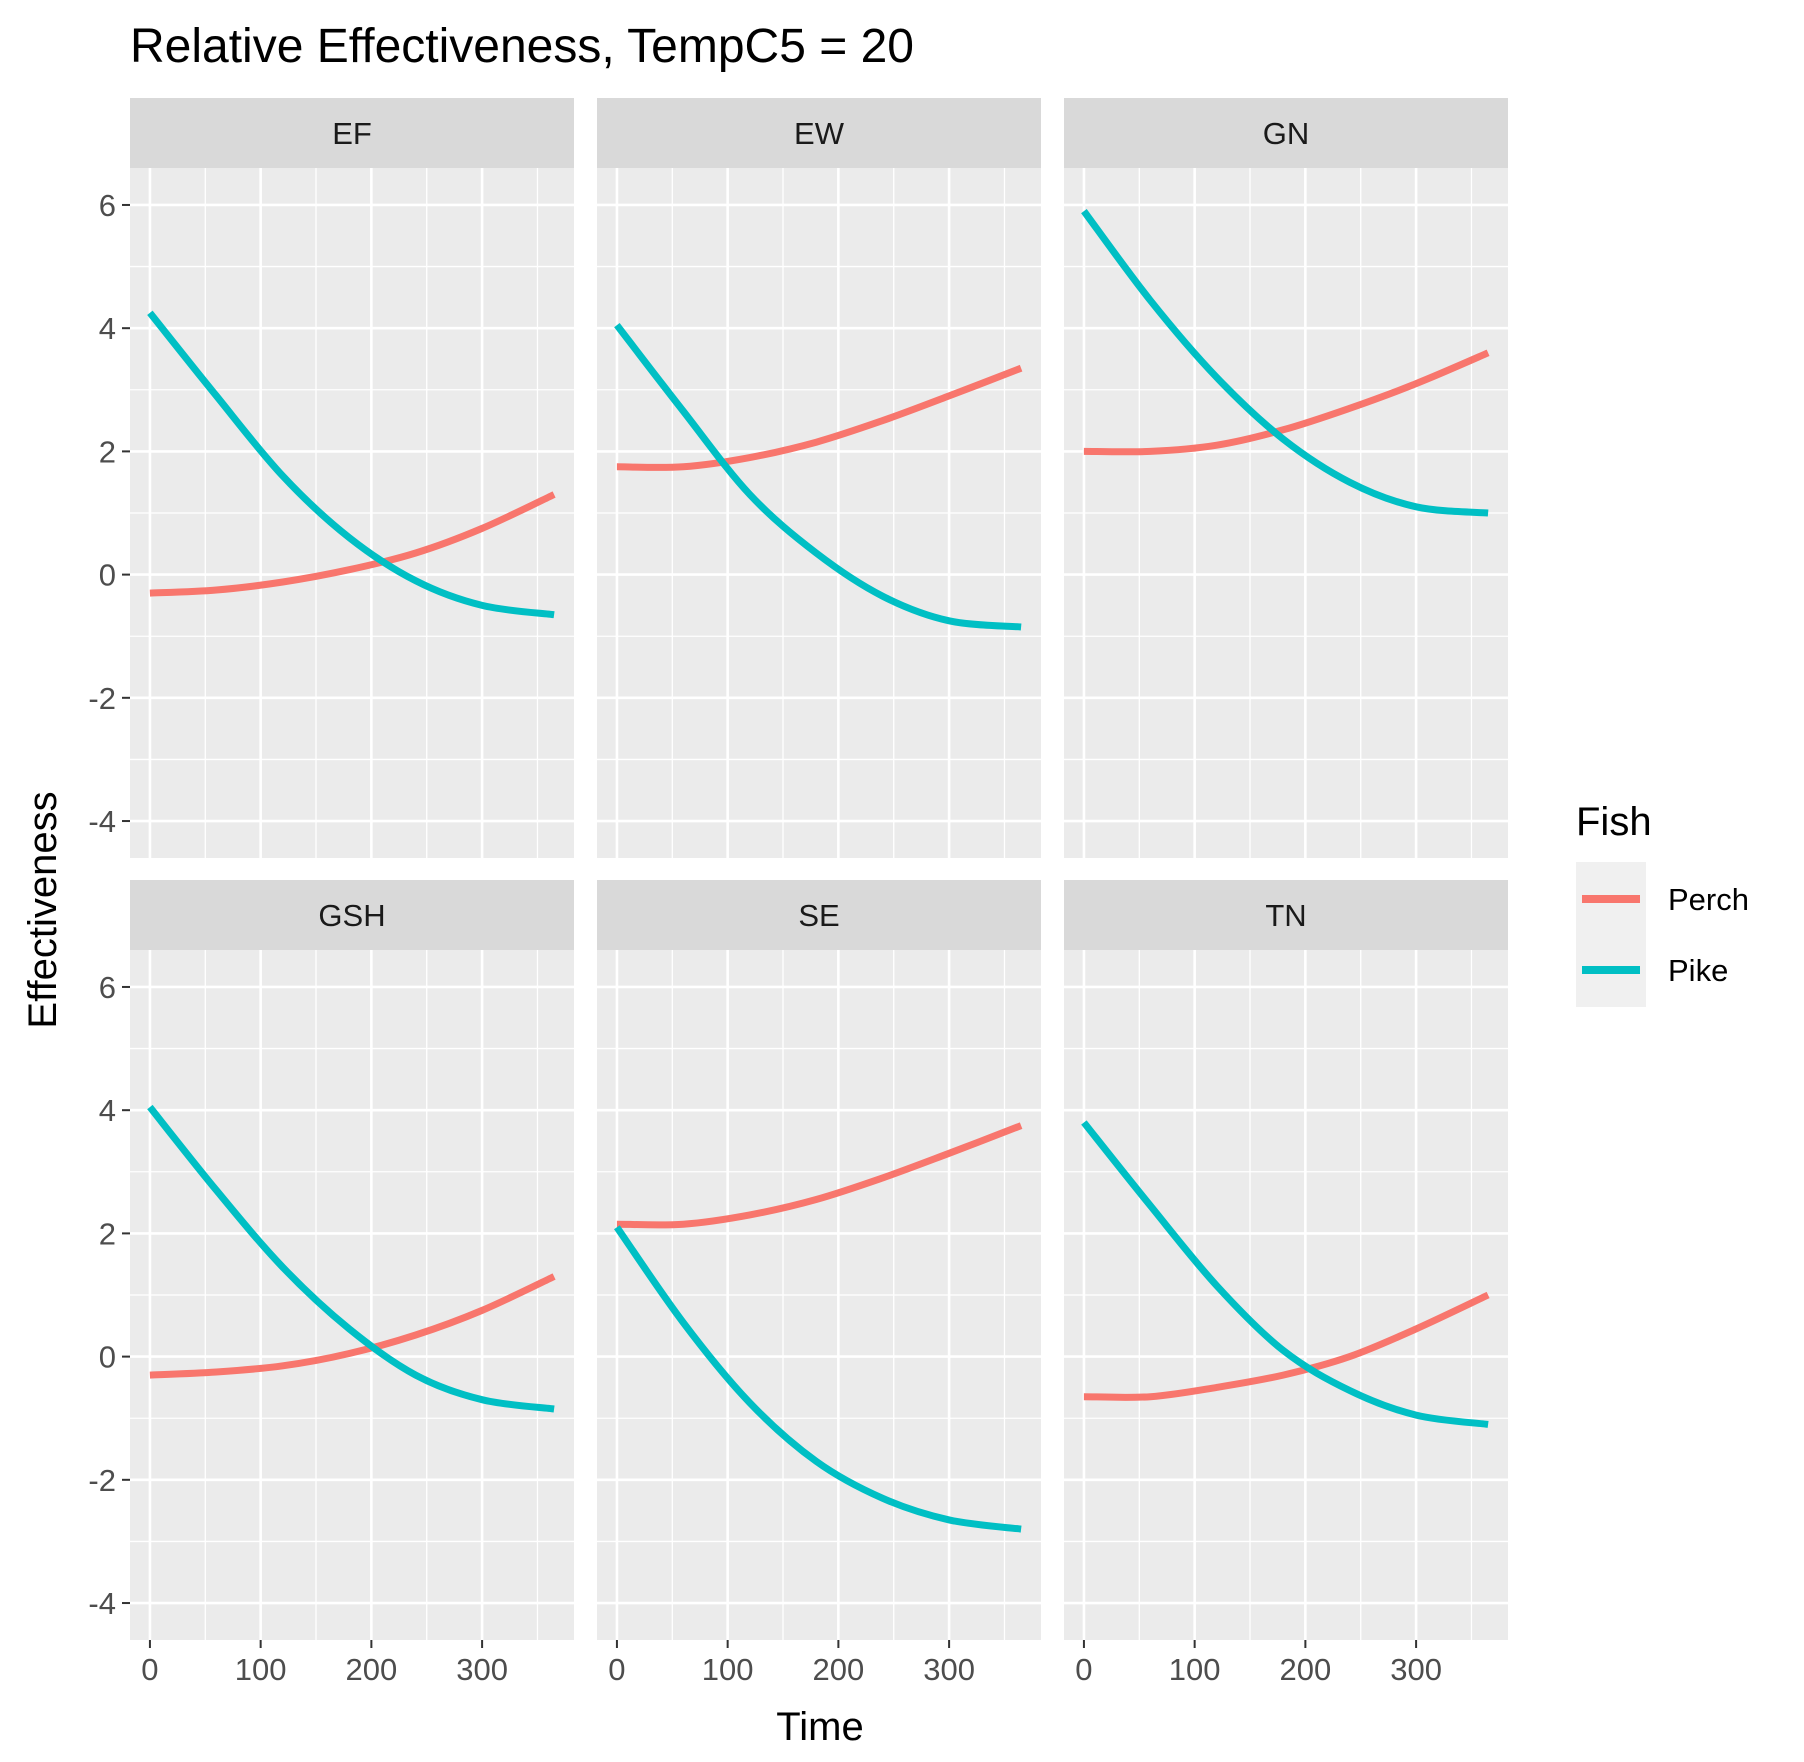 This screenshot has height=1762, width=1804. I want to click on facet-panel-gn: GN, so click(1286, 478).